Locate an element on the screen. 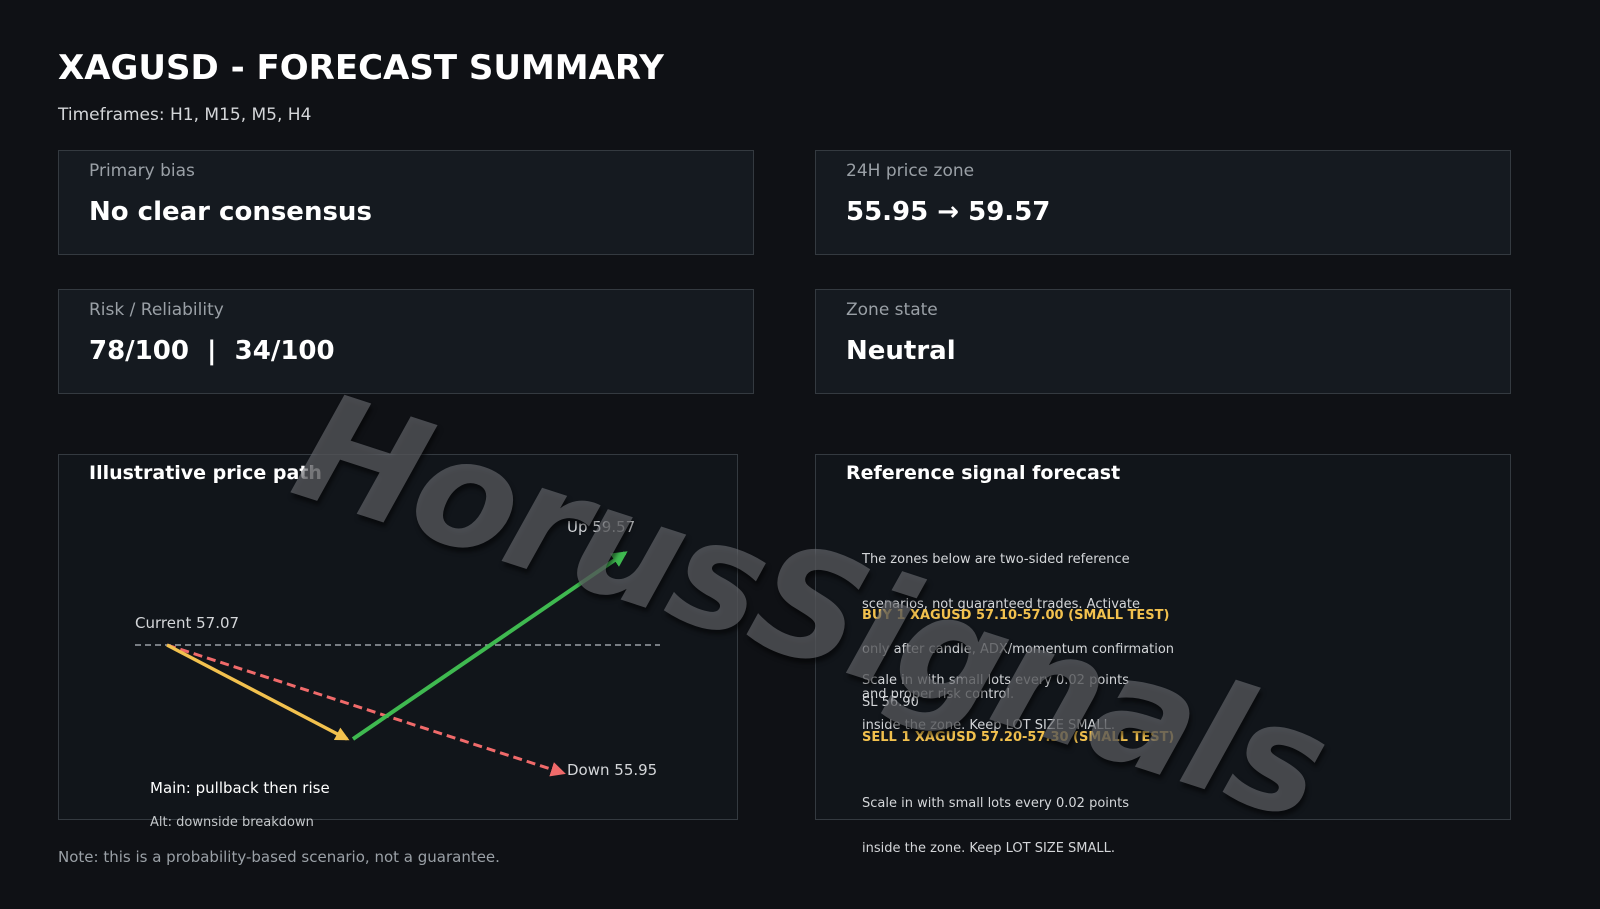  buy-line: inside the zone. Keep LOT SIZE SMALL. is located at coordinates (989, 725).